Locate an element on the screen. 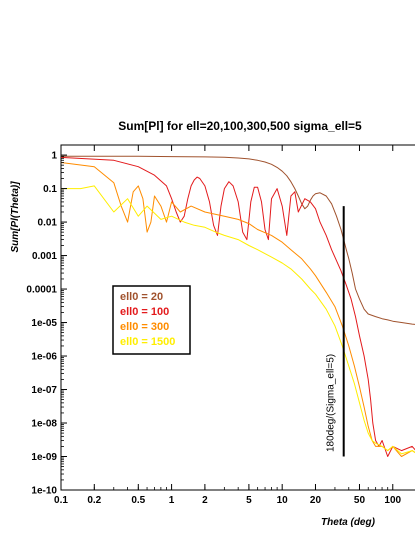  x-tick-label-4: 2 is located at coordinates (205, 500).